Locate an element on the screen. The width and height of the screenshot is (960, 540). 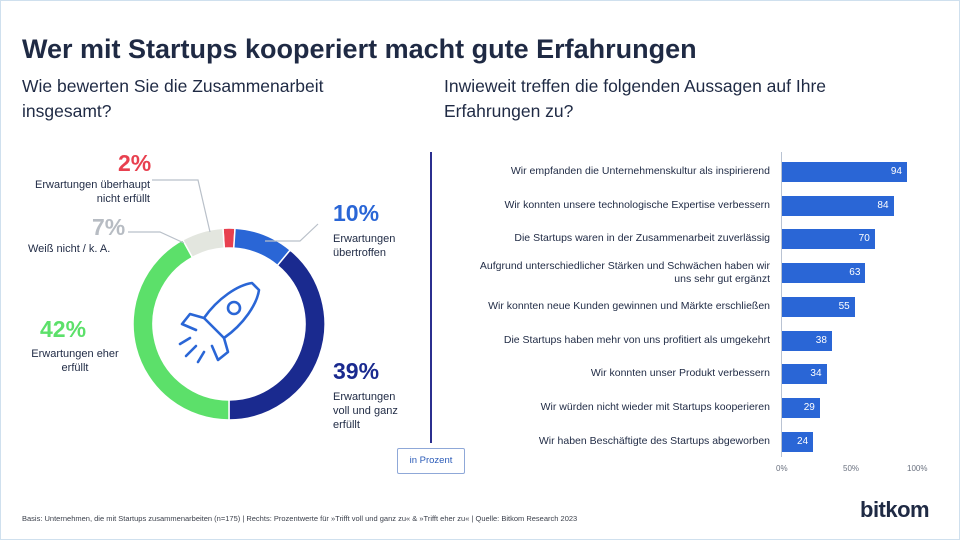
bar-value-label: 55 is located at coordinates (844, 306).